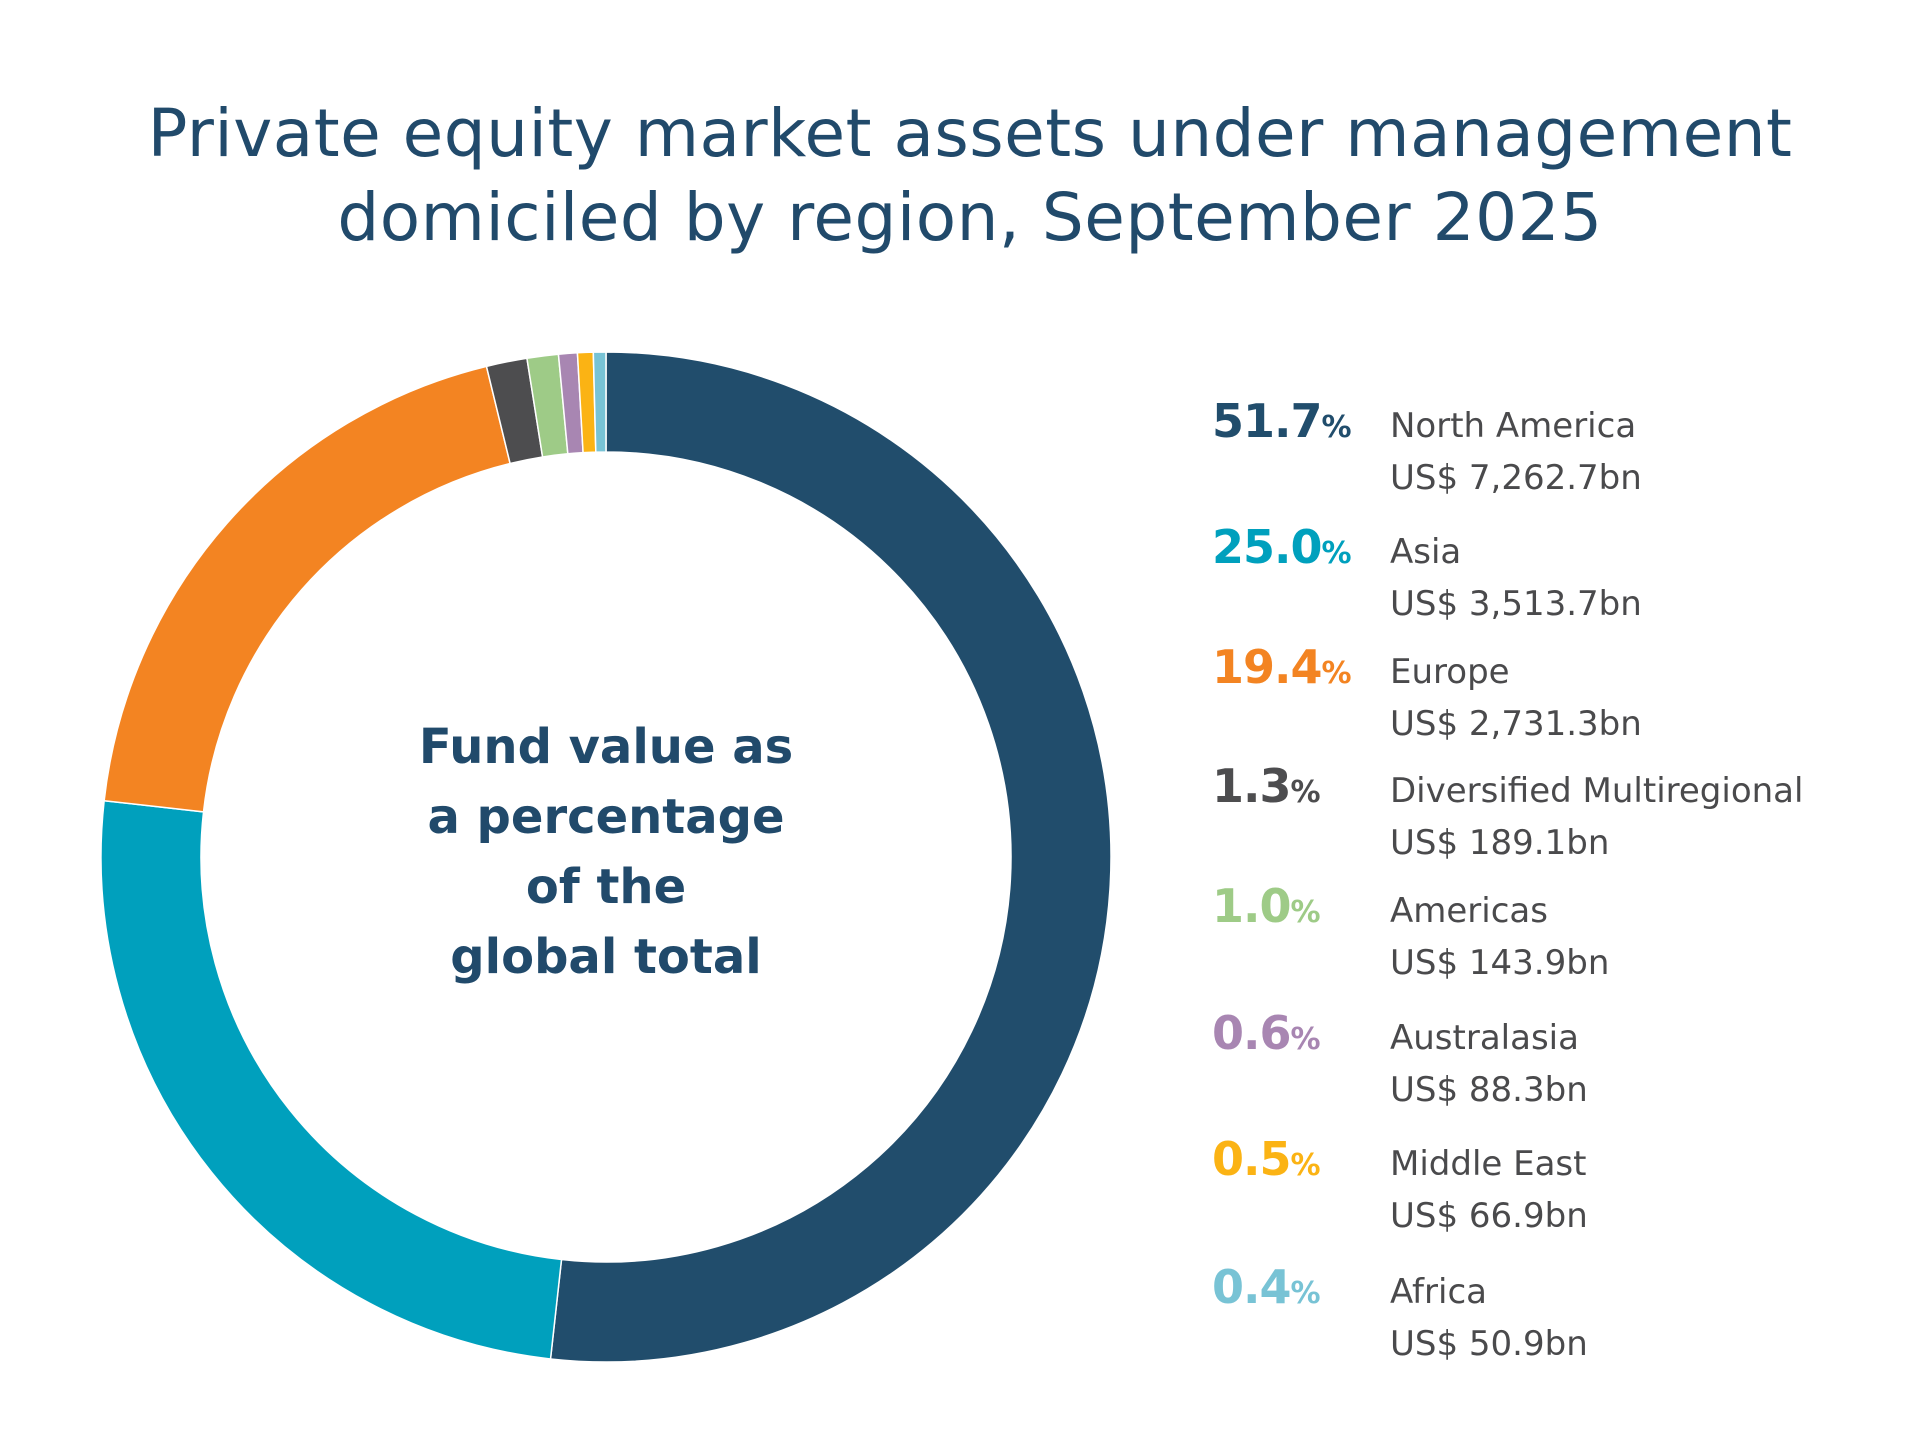  What do you see at coordinates (1500, 963) in the screenshot?
I see `legend-amount: US$ 143.9bn` at bounding box center [1500, 963].